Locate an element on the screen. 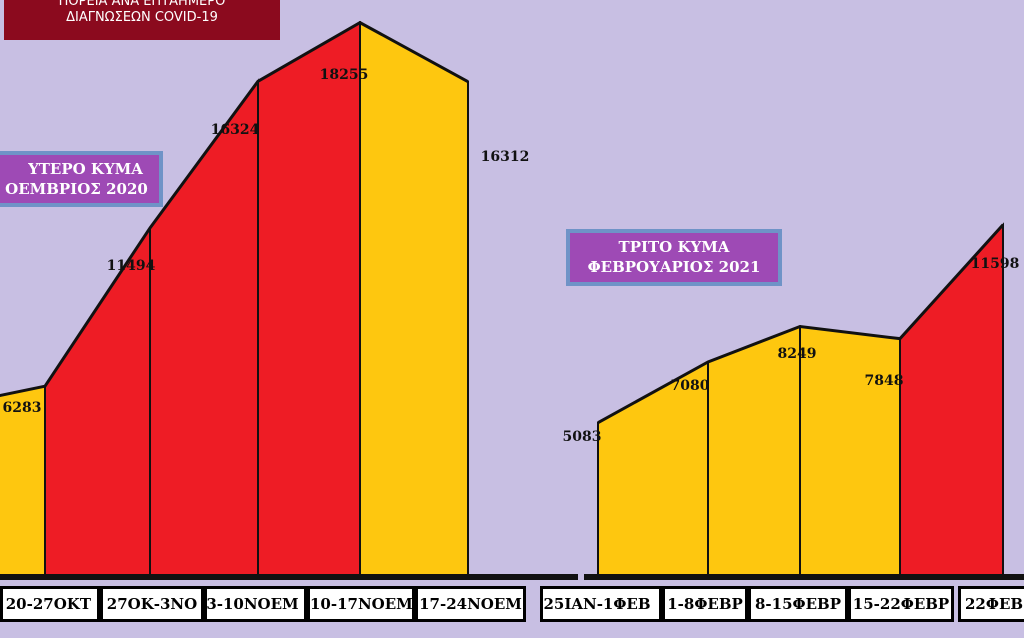 The width and height of the screenshot is (1024, 638). second-wave-line2: ΟΕΜΒΡΙΟΣ 2020 is located at coordinates (76, 189).